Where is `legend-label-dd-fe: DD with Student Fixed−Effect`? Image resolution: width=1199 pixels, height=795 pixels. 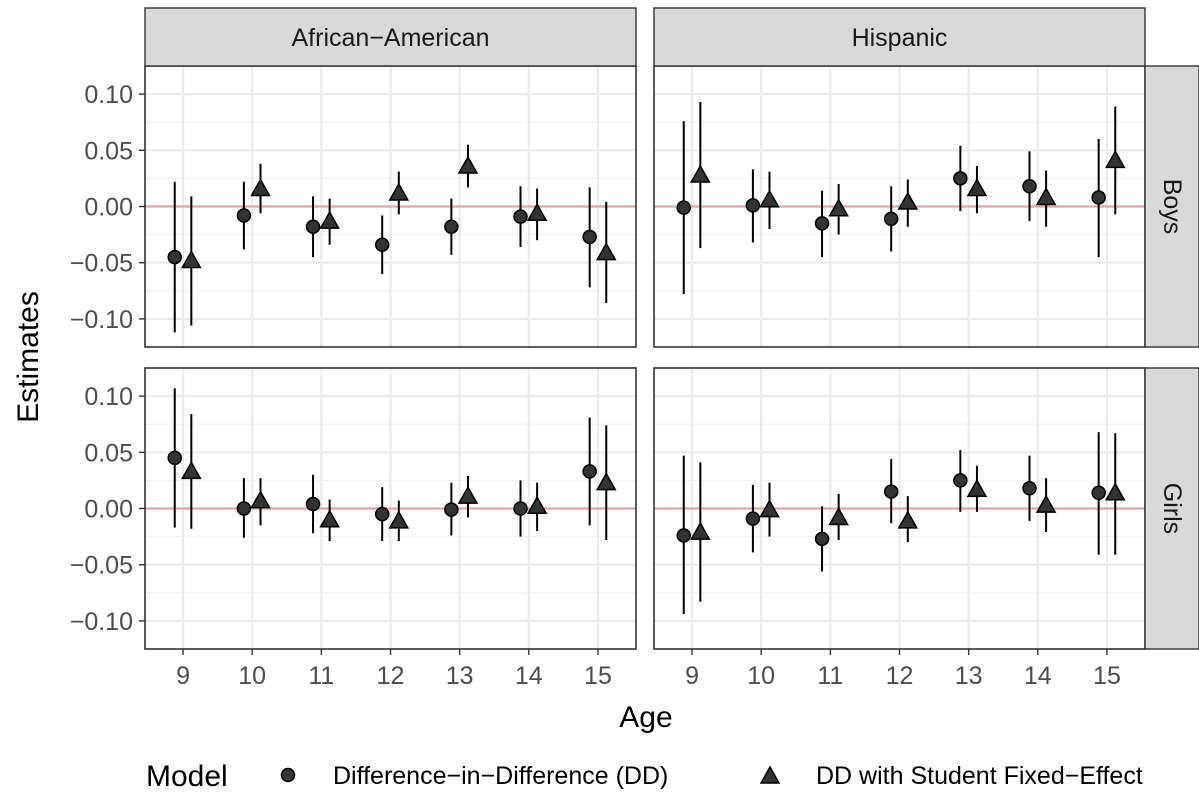
legend-label-dd-fe: DD with Student Fixed−Effect is located at coordinates (979, 776).